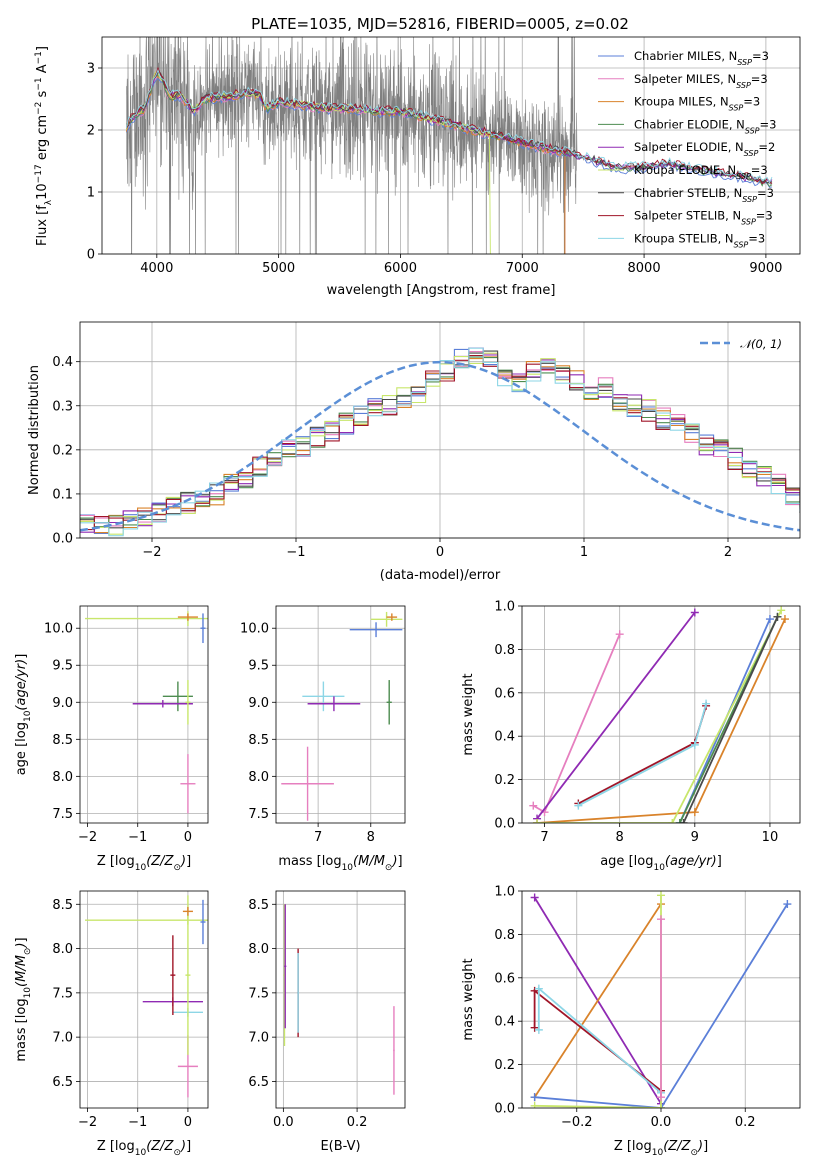  Describe the element at coordinates (91, 193) in the screenshot. I see `y-tick-label: 1` at that location.